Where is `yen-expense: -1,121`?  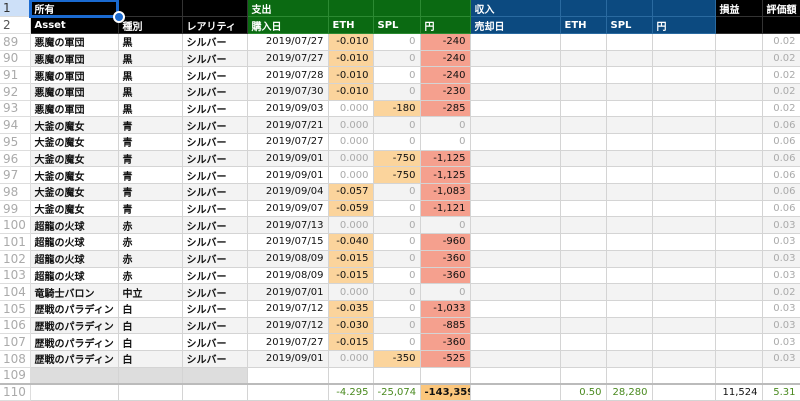
yen-expense: -1,121 is located at coordinates (445, 209).